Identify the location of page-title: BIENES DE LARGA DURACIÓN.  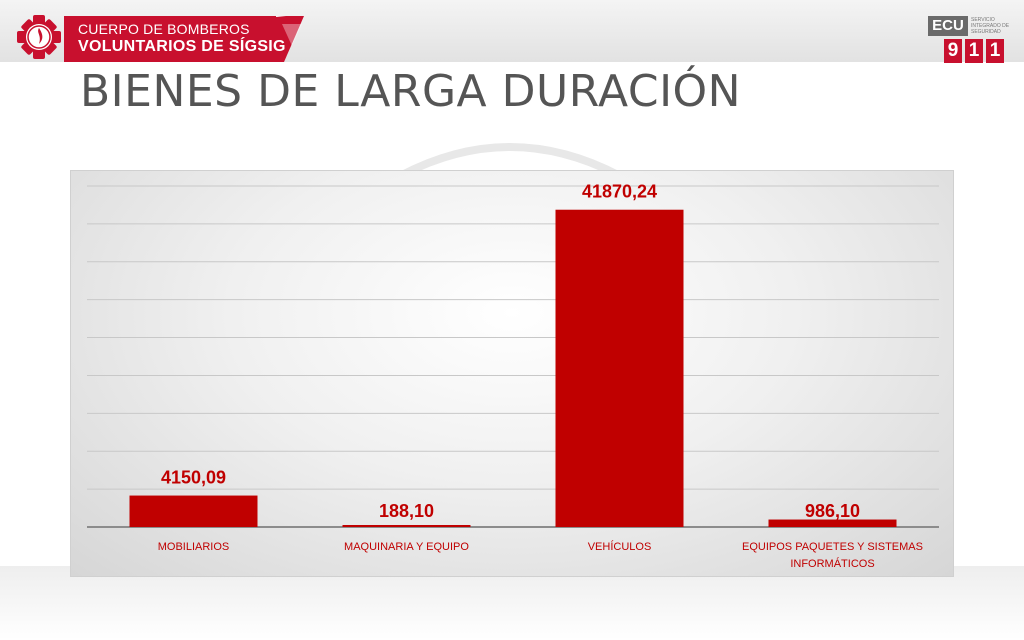
(411, 91).